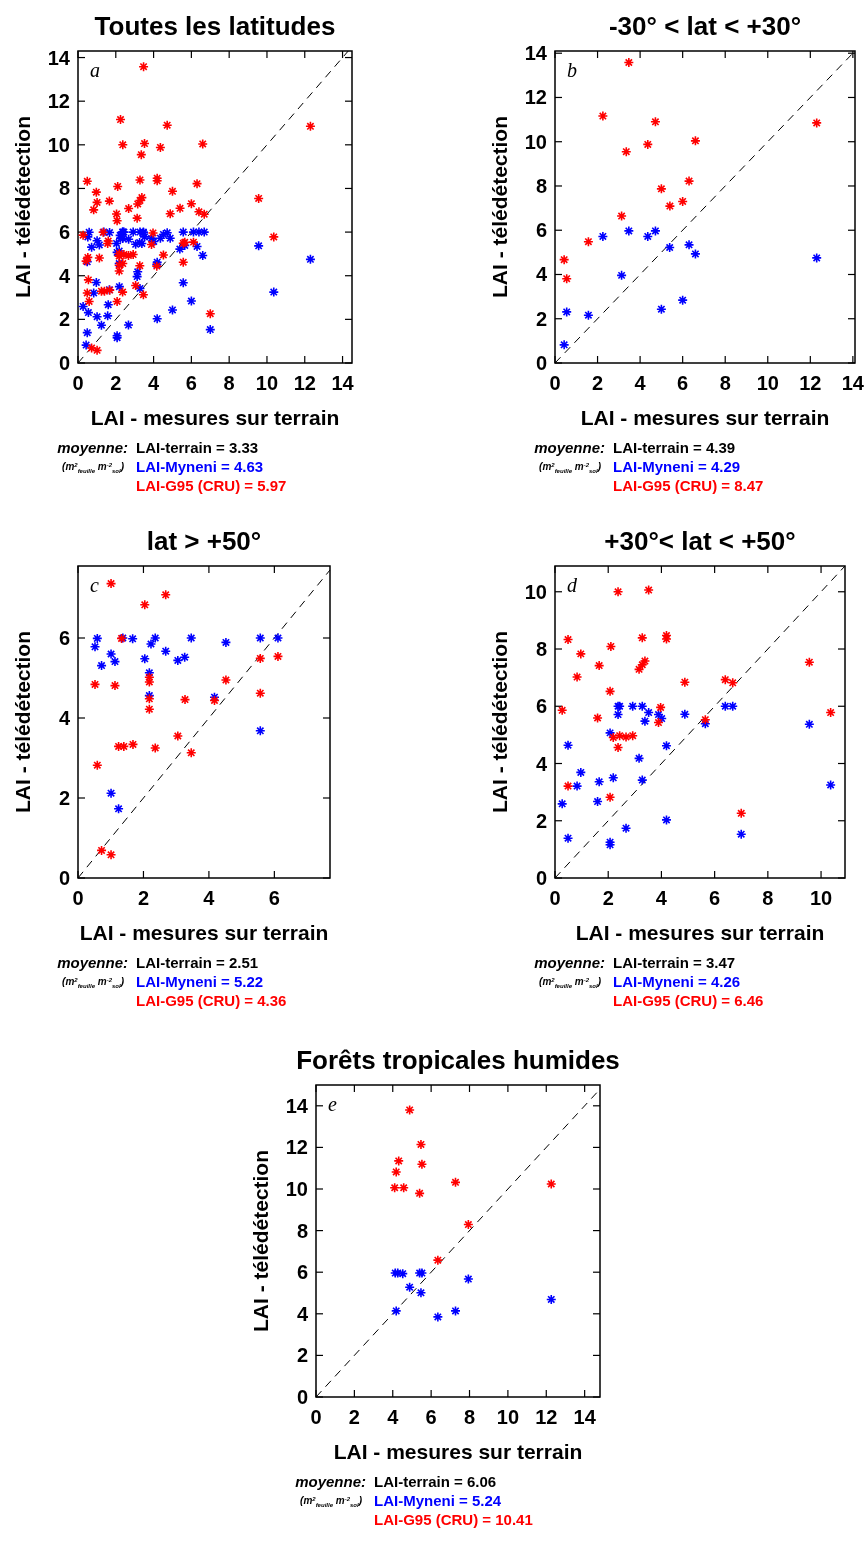  Describe the element at coordinates (435, 1481) in the screenshot. I see `text: LAI-terrain = 6.06` at that location.